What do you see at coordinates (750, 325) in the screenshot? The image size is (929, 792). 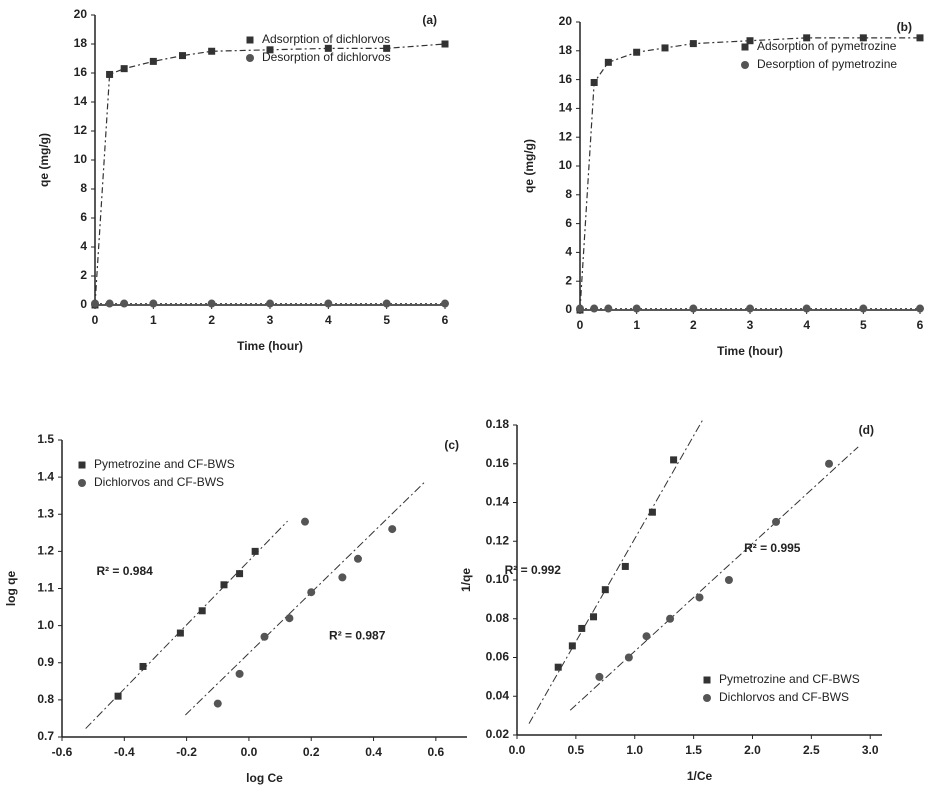 I see `x-tick-label: 3` at bounding box center [750, 325].